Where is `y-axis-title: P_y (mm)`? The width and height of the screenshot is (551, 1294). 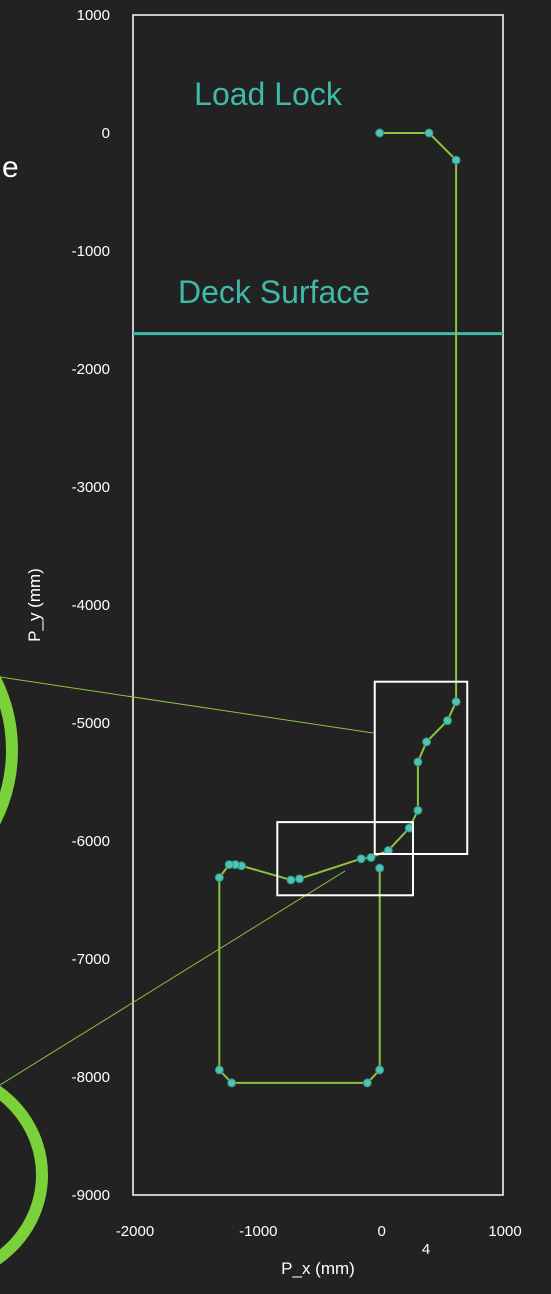 y-axis-title: P_y (mm) is located at coordinates (34, 605).